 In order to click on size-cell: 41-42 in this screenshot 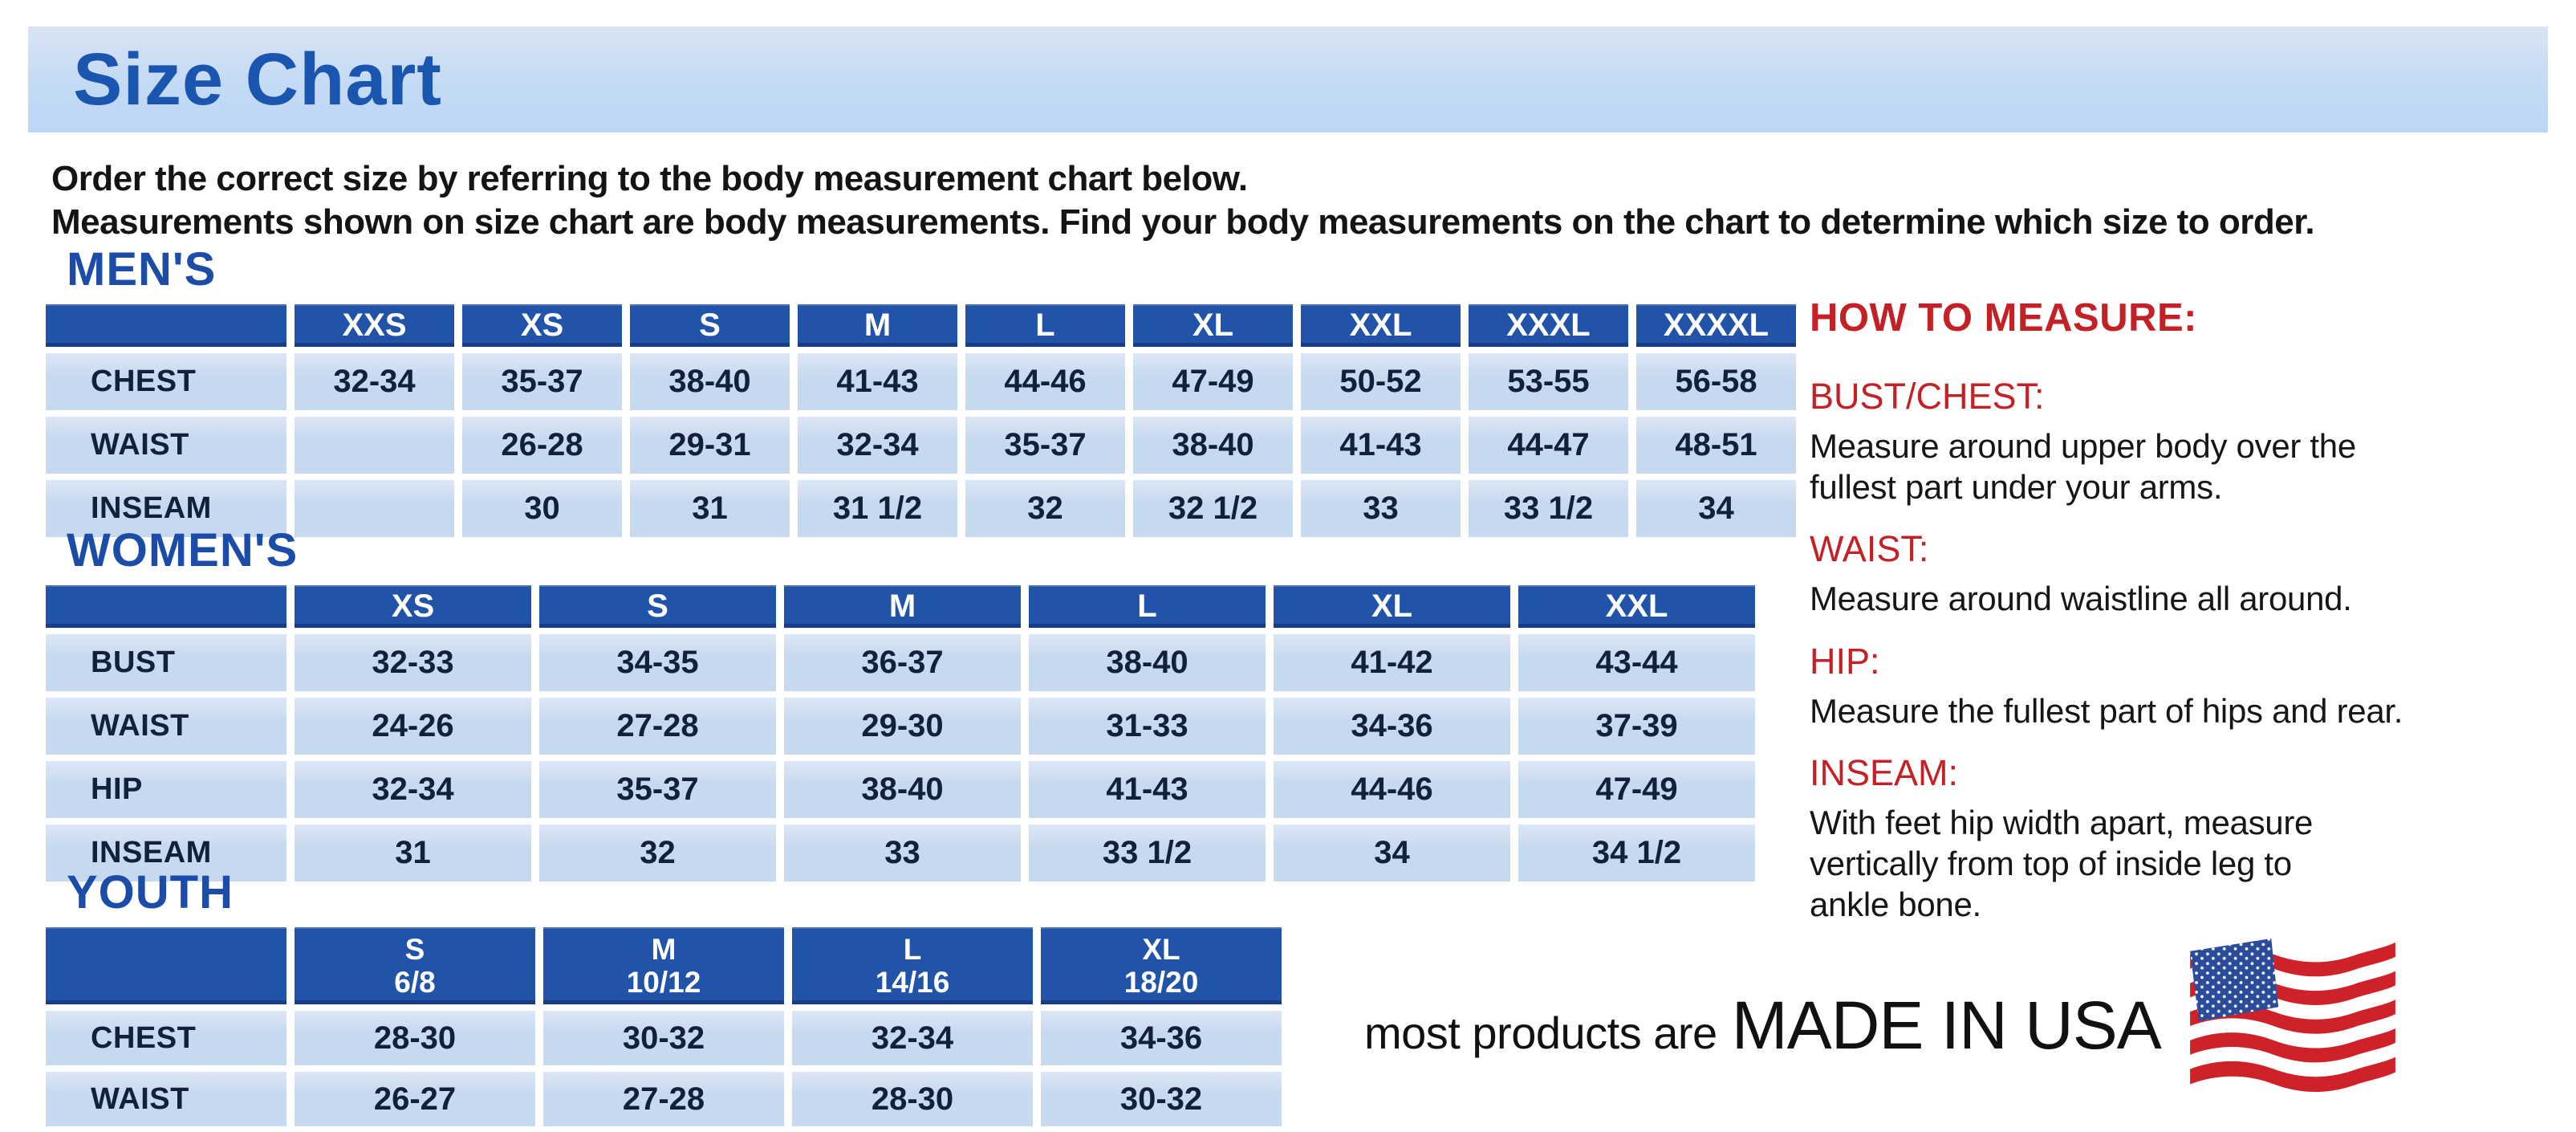, I will do `click(1392, 663)`.